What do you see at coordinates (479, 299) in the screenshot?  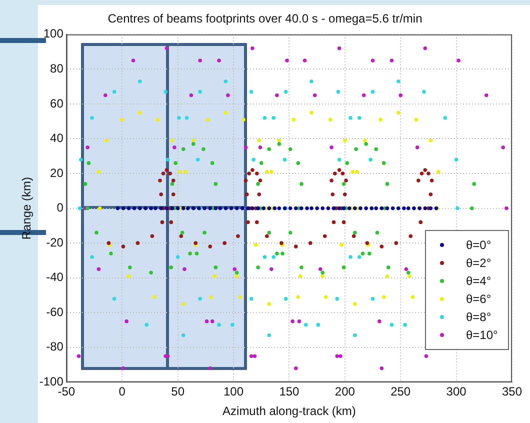 I see `legend-label: θ=6°` at bounding box center [479, 299].